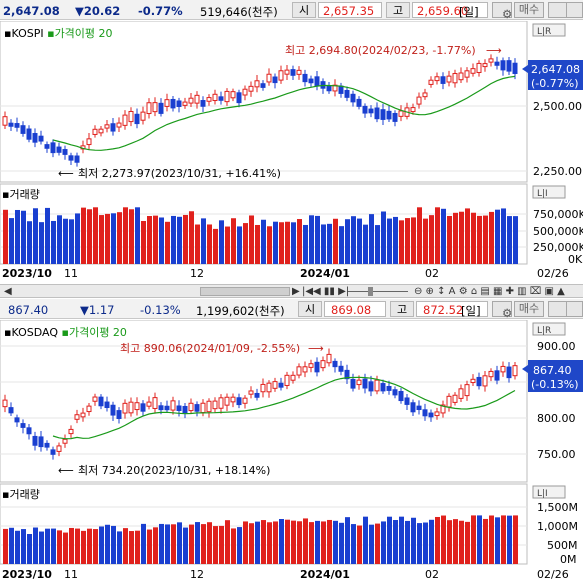  I want to click on kosdaq-vol-title-text: 거래량, so click(24, 494).